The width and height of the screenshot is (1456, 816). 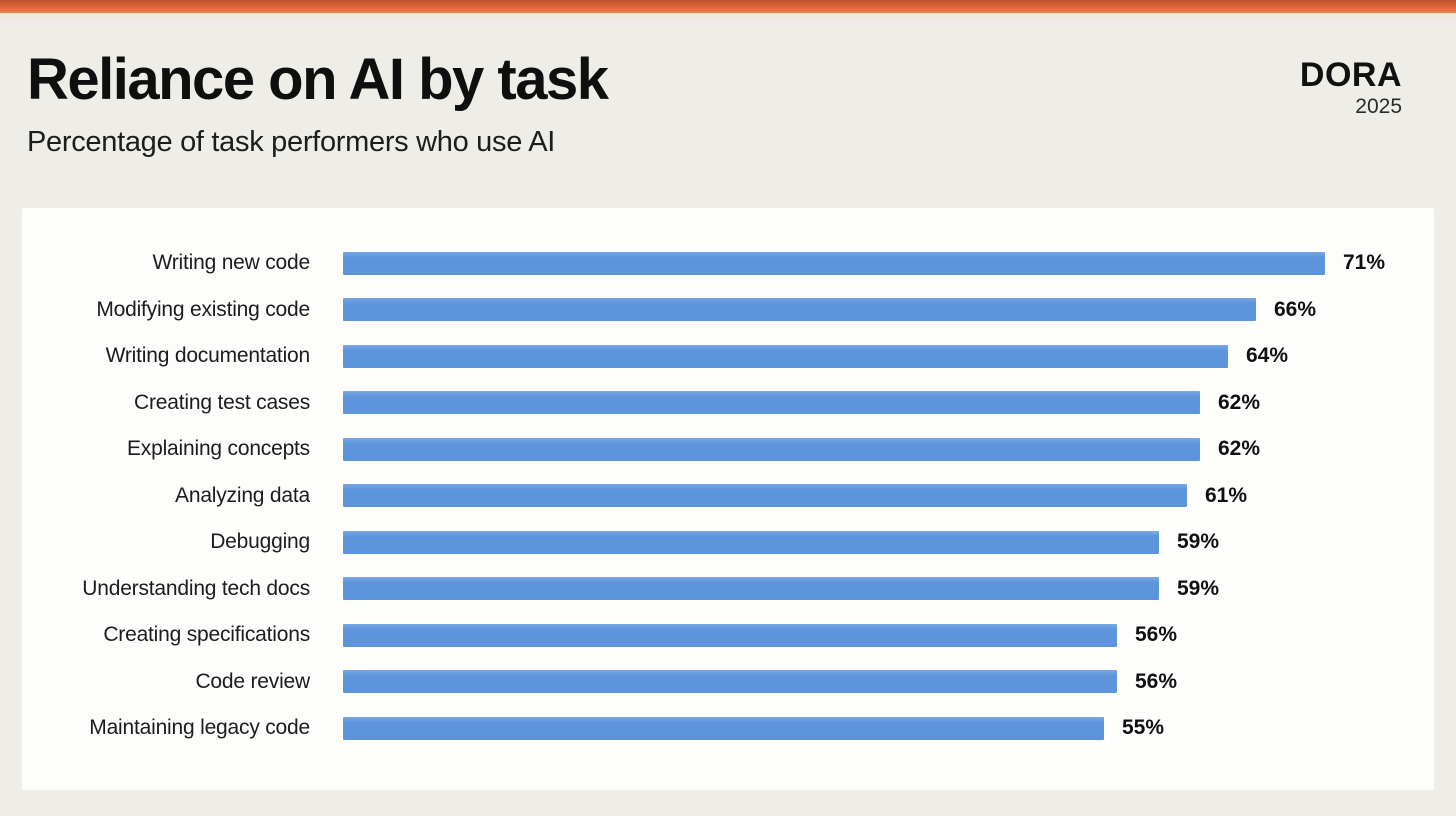 I want to click on chart-row: Analyzing data 61%, so click(x=728, y=496).